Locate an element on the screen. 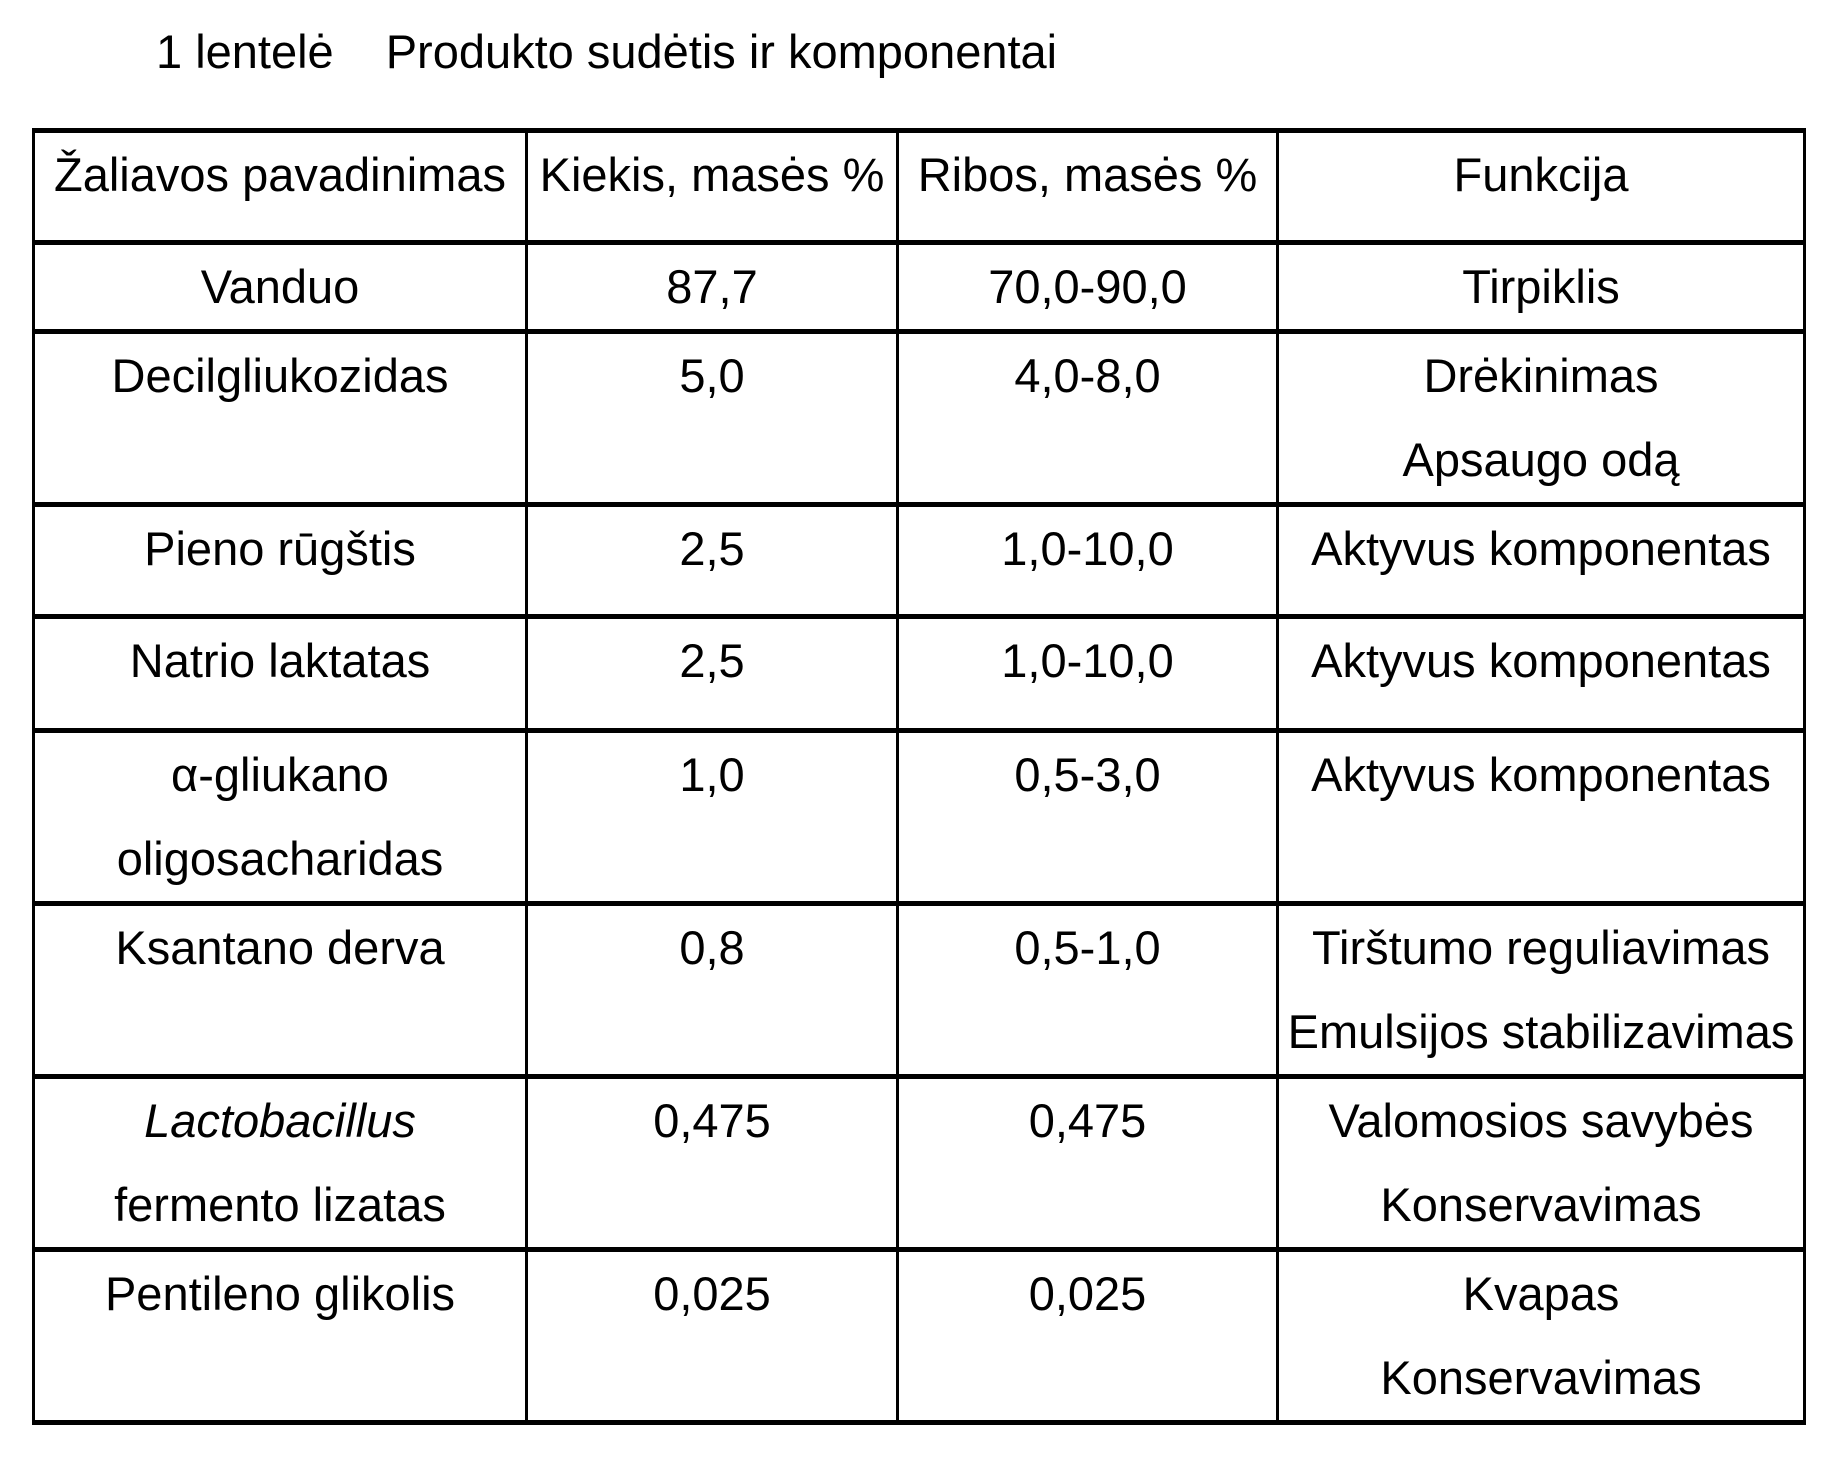 The width and height of the screenshot is (1827, 1476). cell-amount: 0,8 is located at coordinates (712, 990).